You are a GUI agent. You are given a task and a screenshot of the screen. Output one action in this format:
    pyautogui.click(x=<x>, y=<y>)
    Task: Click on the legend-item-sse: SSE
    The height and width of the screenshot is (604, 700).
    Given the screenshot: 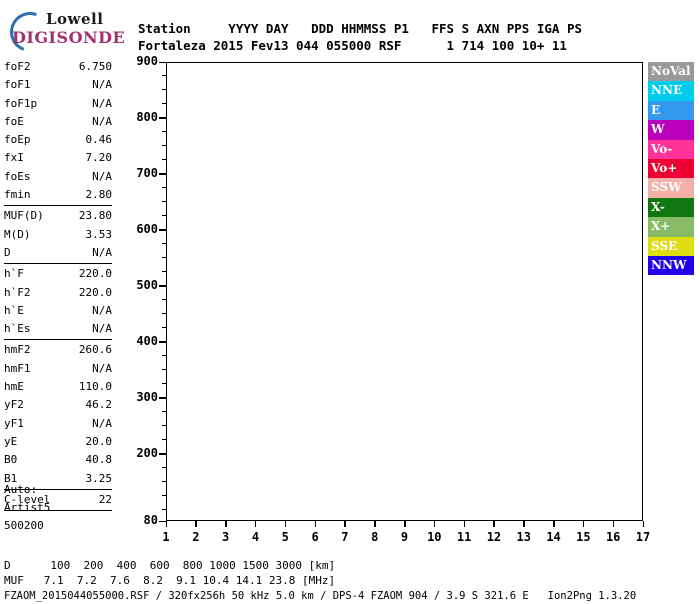 What is the action you would take?
    pyautogui.click(x=671, y=246)
    